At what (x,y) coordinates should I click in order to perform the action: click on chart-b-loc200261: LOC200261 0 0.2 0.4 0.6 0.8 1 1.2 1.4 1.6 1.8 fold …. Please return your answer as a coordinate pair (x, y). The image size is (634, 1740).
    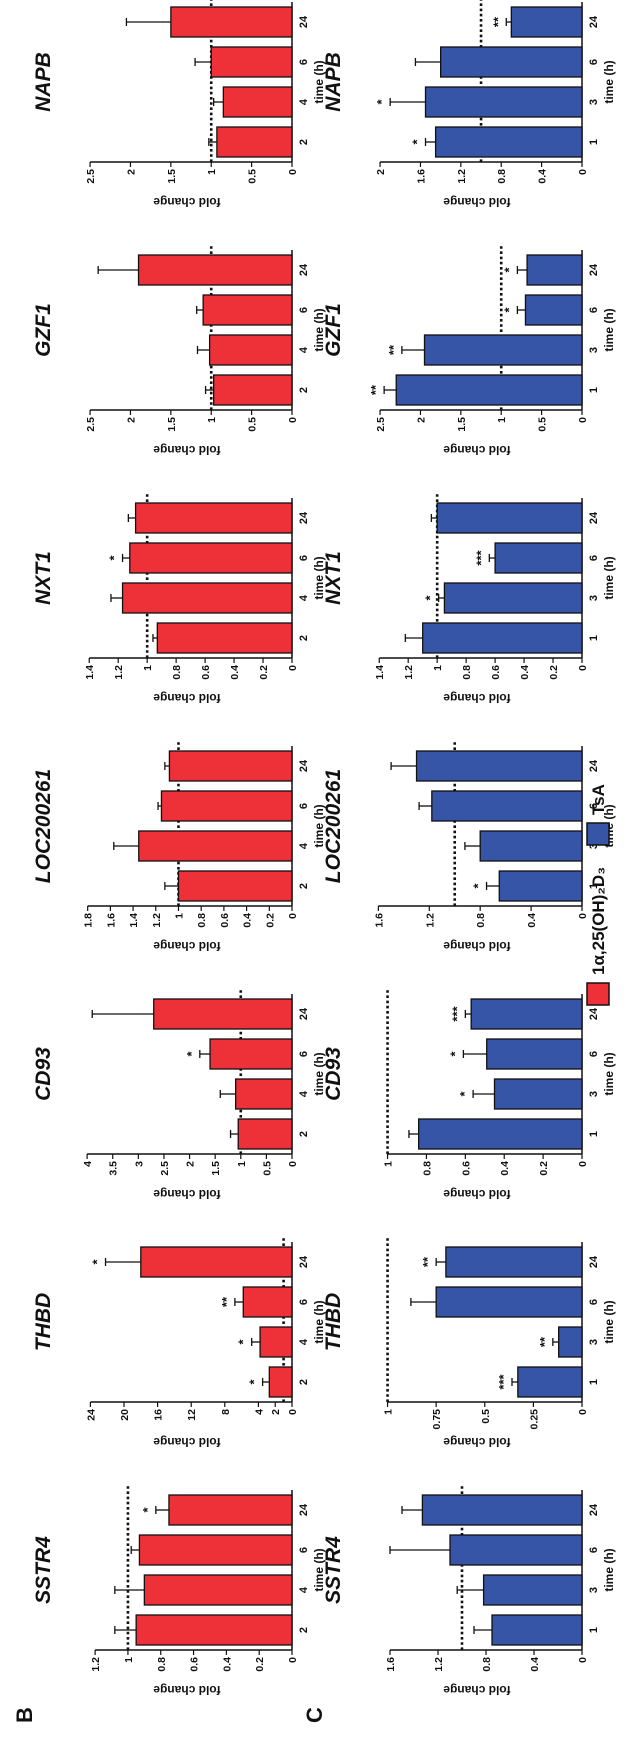
    Looking at the image, I should click on (179, 847).